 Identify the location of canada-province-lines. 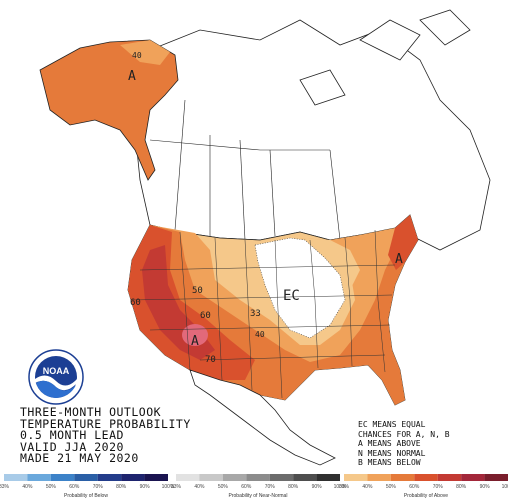
(245, 170).